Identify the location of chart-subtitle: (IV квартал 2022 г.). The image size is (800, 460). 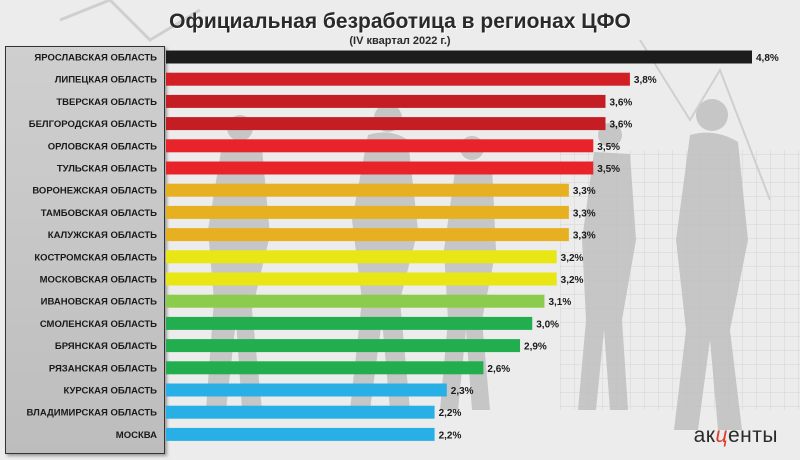
(400, 41).